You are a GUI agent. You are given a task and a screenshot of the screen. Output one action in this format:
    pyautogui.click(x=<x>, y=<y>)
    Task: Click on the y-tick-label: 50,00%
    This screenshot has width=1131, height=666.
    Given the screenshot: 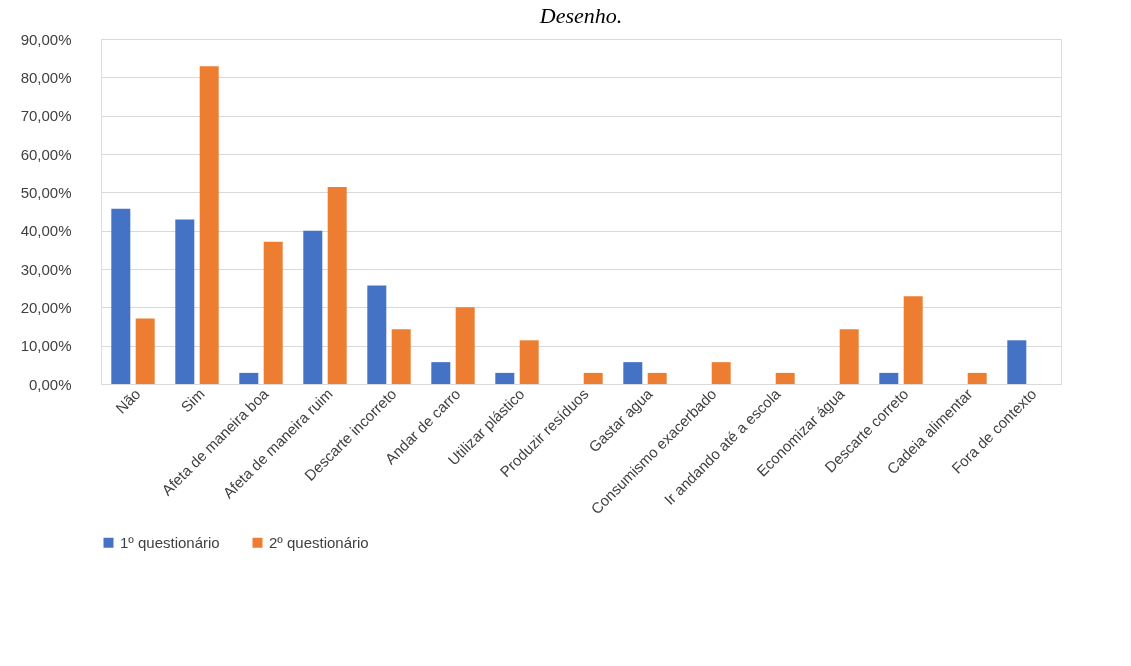 What is the action you would take?
    pyautogui.click(x=46, y=192)
    